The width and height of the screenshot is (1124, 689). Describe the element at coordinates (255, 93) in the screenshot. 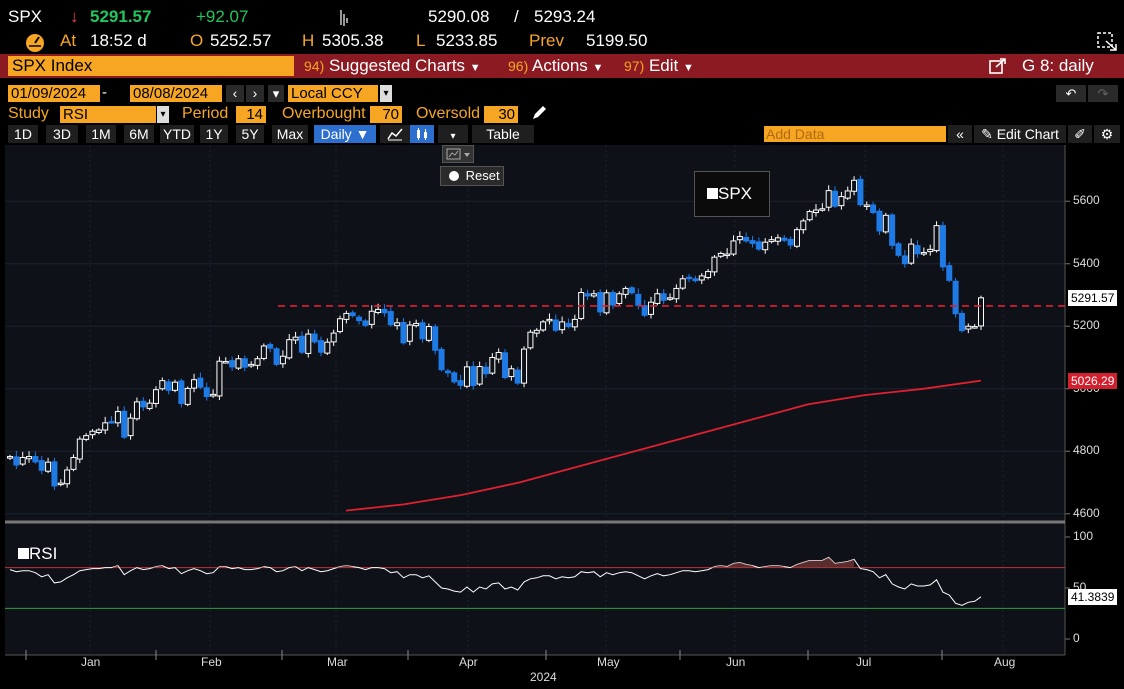

I see `chevron-right-icon: ›` at that location.